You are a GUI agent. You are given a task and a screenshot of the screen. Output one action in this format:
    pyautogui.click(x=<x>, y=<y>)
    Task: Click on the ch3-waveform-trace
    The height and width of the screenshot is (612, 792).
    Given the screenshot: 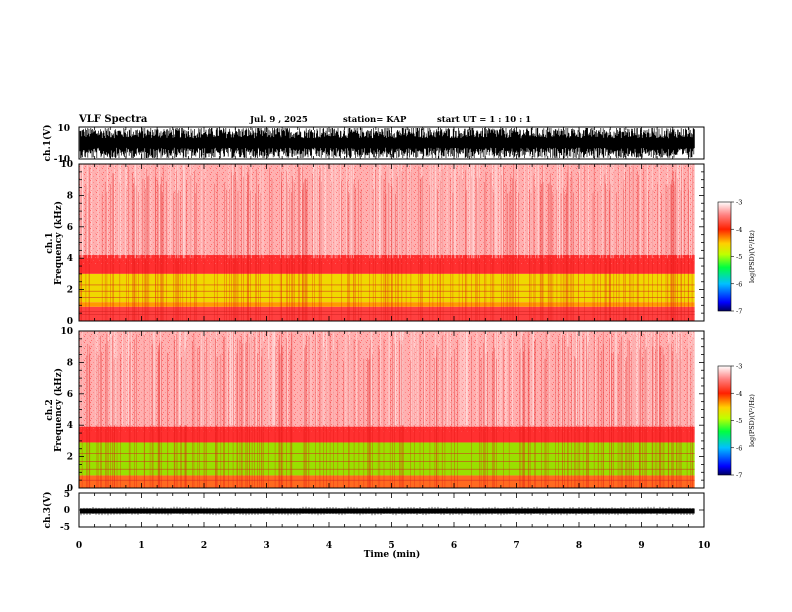 What is the action you would take?
    pyautogui.click(x=391, y=510)
    